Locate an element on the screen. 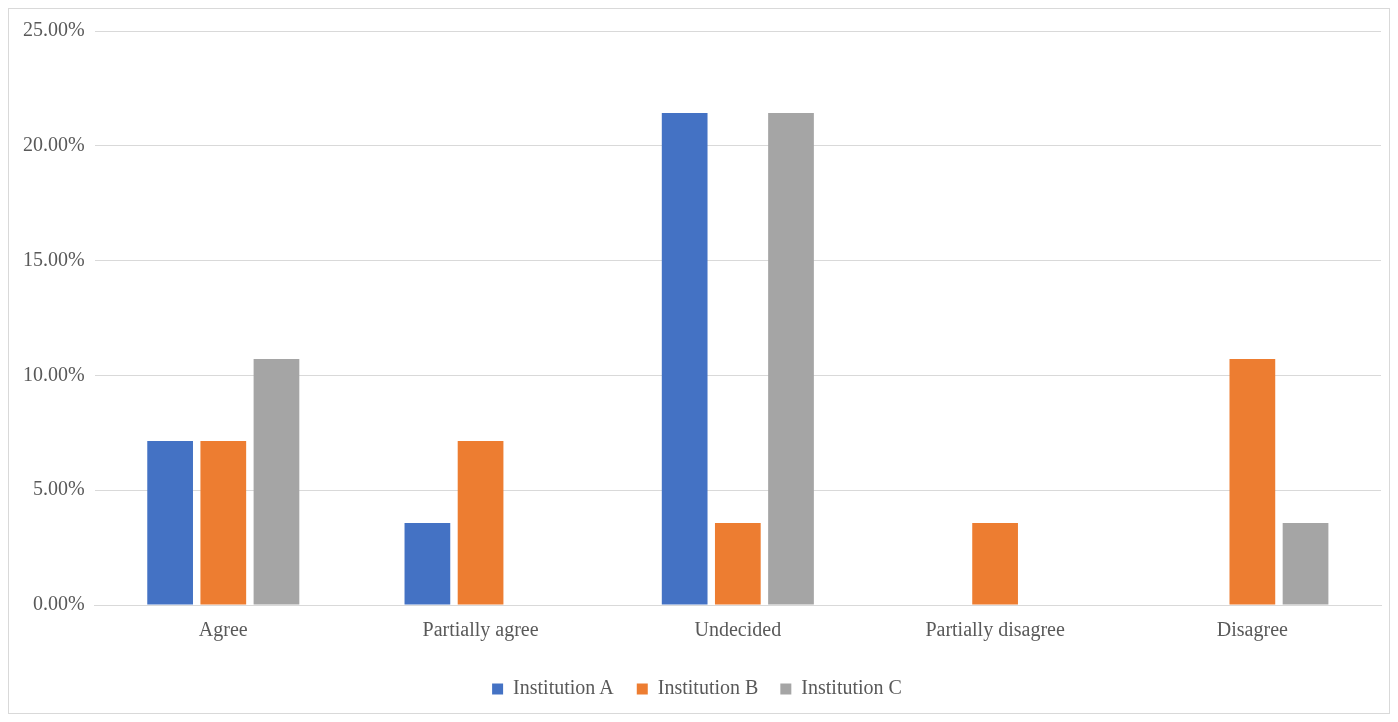  y-tick-label: 10.00% is located at coordinates (53, 373).